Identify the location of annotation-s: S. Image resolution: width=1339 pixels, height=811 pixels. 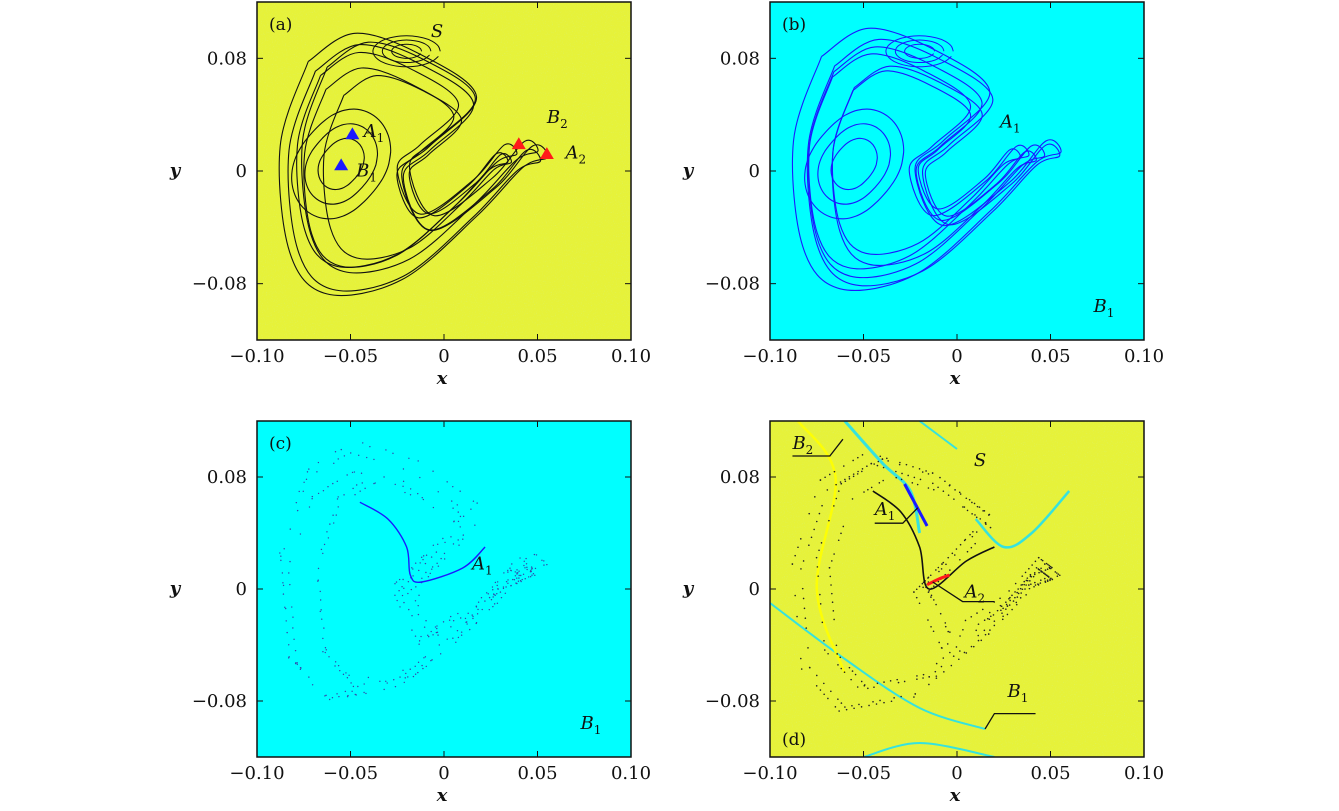
(980, 460).